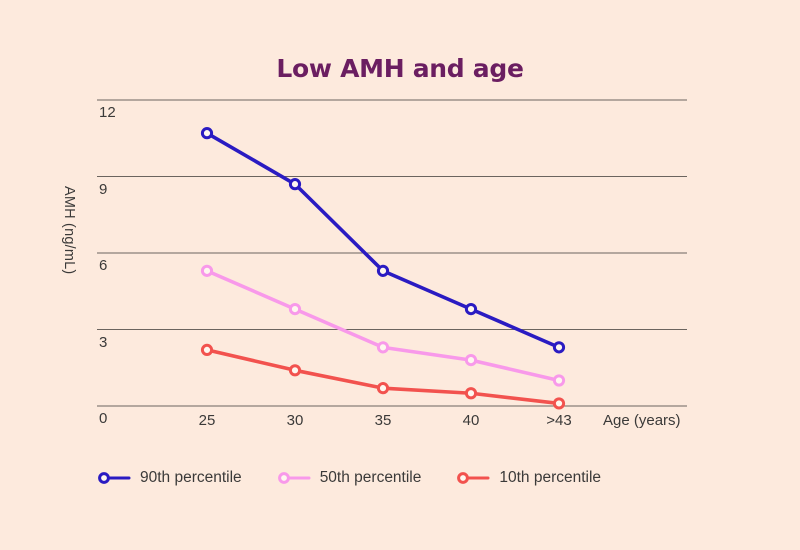  What do you see at coordinates (370, 477) in the screenshot?
I see `legend-label: 50th percentile` at bounding box center [370, 477].